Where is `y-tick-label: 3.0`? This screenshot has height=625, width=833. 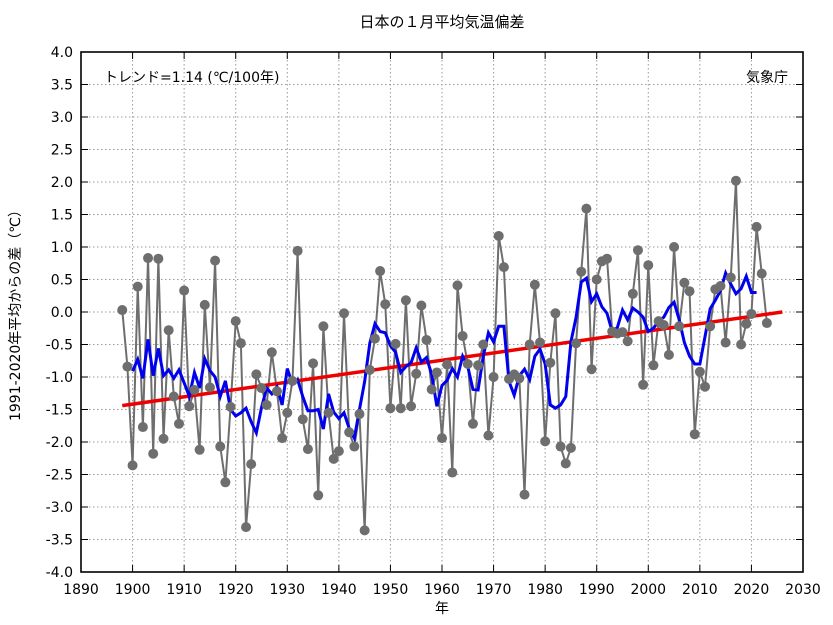 y-tick-label: 3.0 is located at coordinates (62, 118).